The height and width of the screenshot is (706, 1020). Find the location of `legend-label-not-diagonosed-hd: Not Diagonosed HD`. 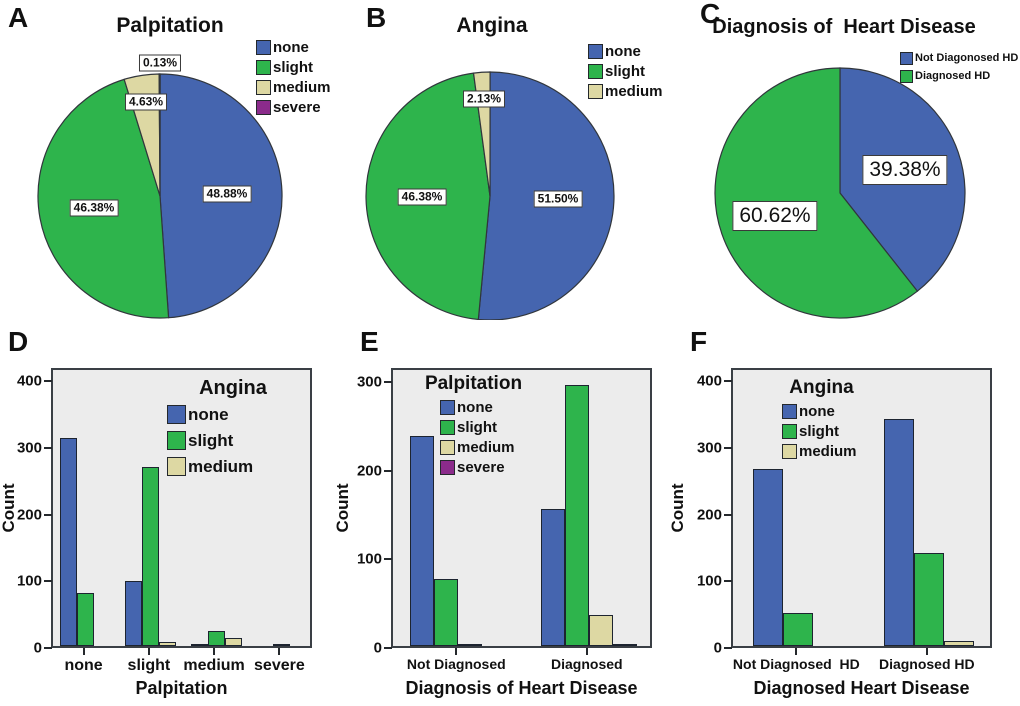

legend-label-not-diagonosed-hd: Not Diagonosed HD is located at coordinates (967, 58).